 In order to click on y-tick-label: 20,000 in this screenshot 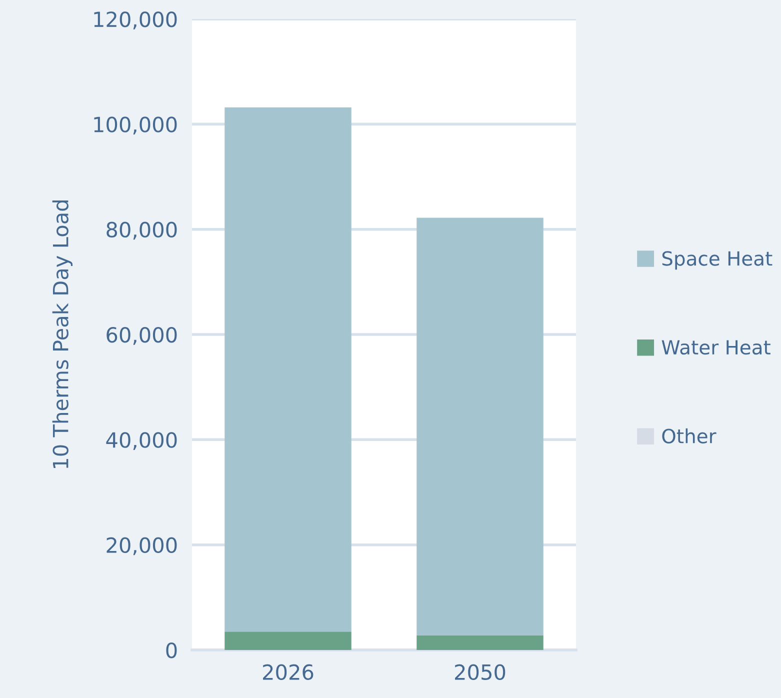, I will do `click(141, 546)`.